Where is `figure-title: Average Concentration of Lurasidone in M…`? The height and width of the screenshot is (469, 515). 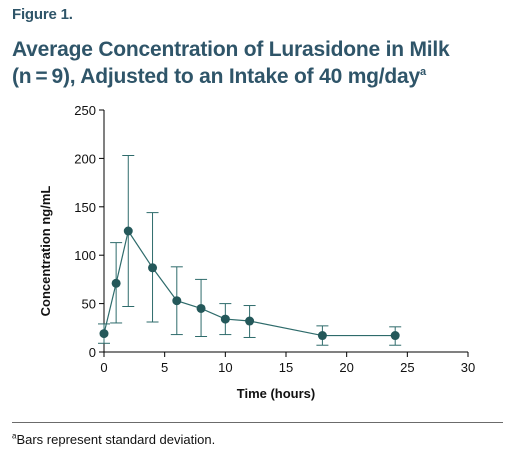
figure-title: Average Concentration of Lurasidone in M… is located at coordinates (259, 63).